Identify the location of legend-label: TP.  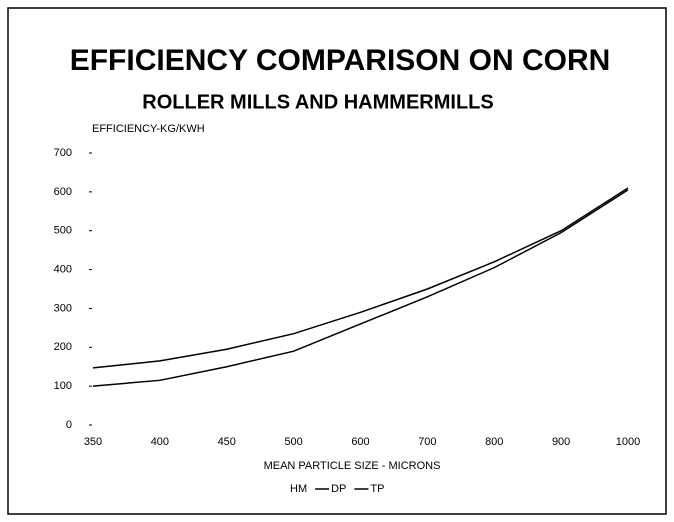
(377, 489).